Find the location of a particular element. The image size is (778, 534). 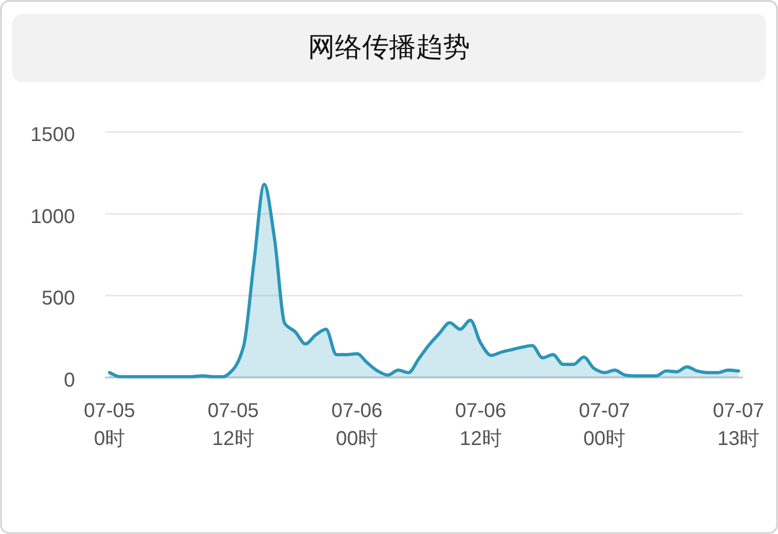

y-tick-label: 0 is located at coordinates (69, 381).